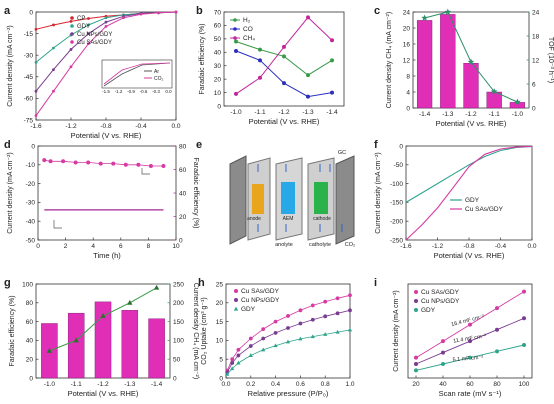 This screenshot has height=404, width=554. I want to click on panel-c-x-tick-label: -1.0, so click(518, 114).